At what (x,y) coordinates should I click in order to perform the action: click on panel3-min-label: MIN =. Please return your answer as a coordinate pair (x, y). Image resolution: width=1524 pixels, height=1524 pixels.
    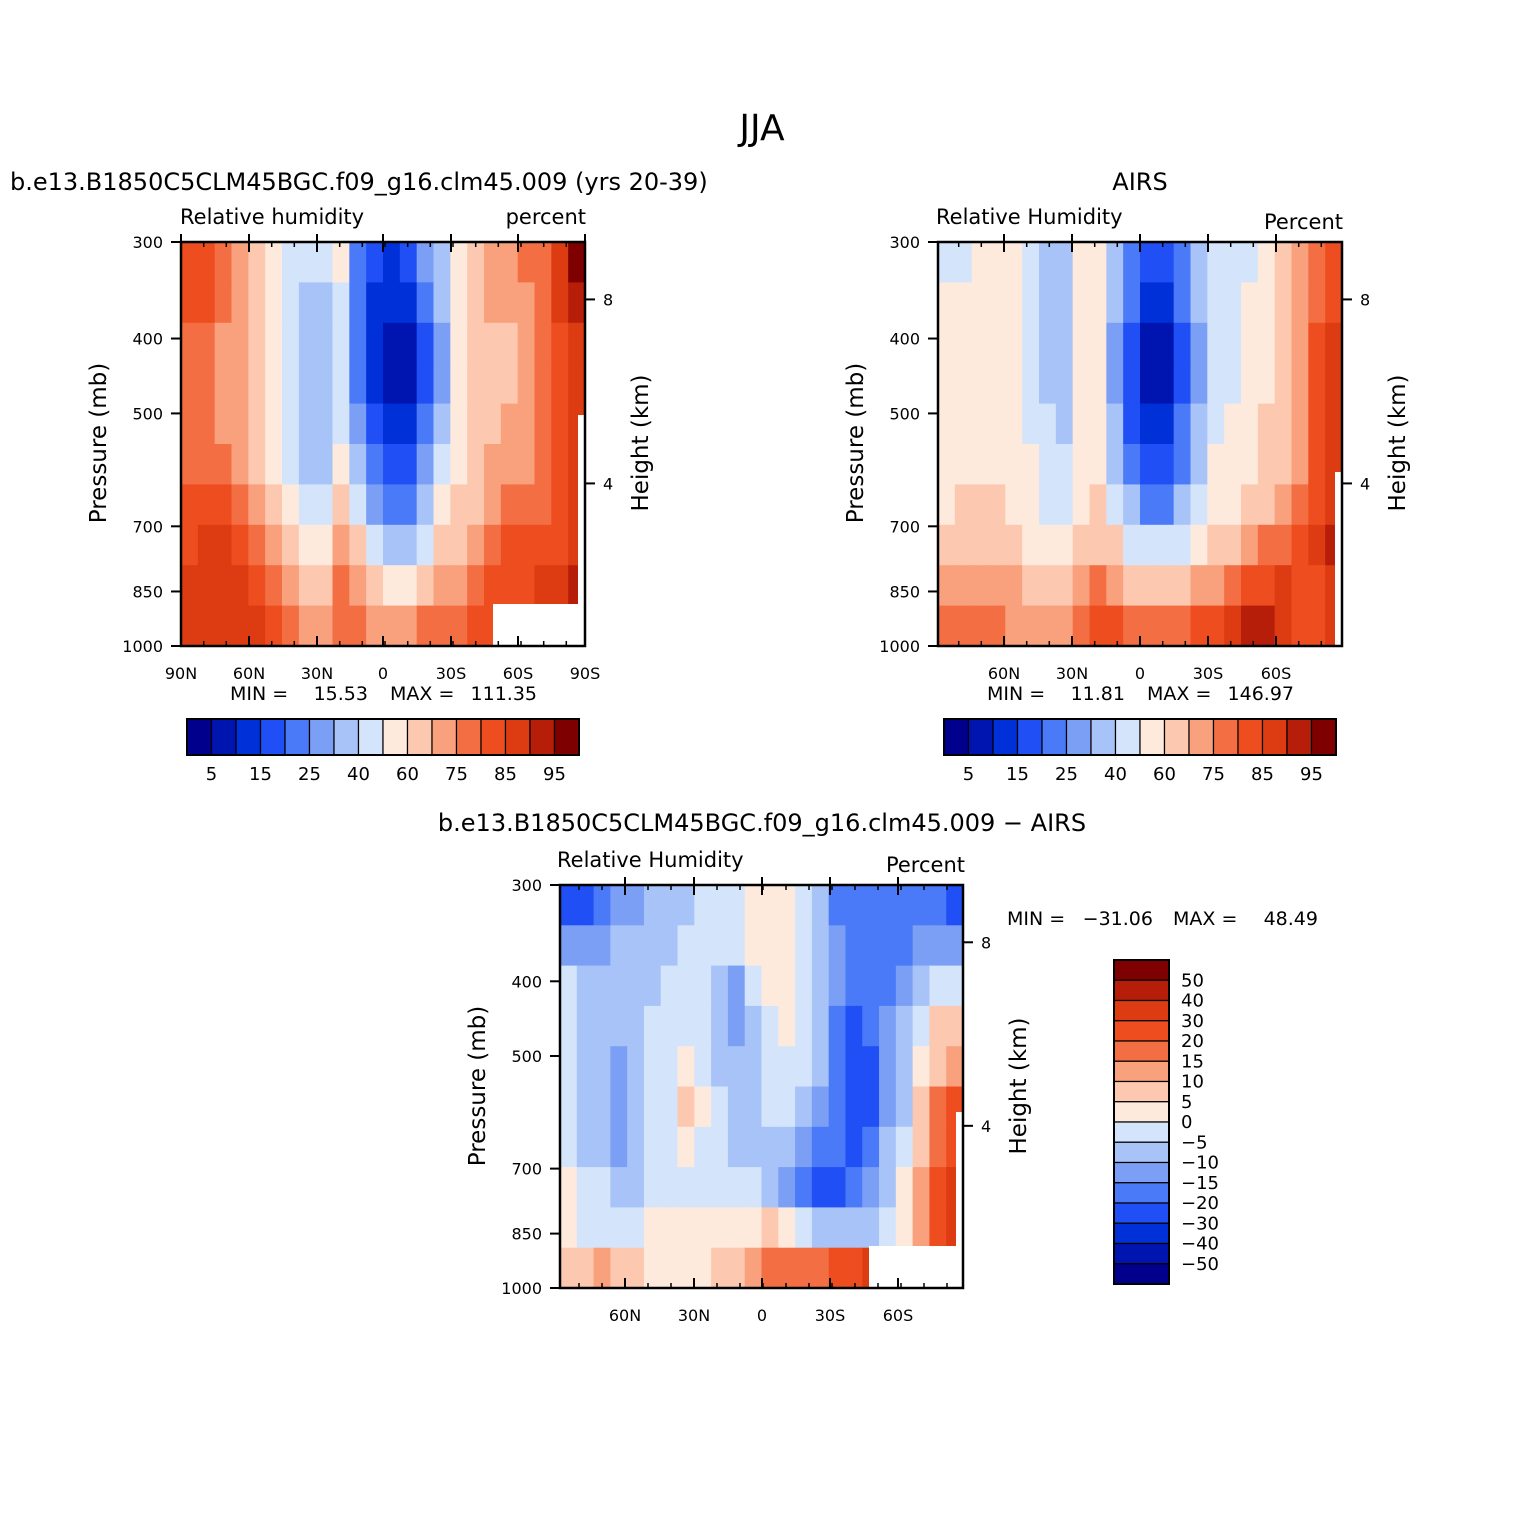
    Looking at the image, I should click on (1036, 919).